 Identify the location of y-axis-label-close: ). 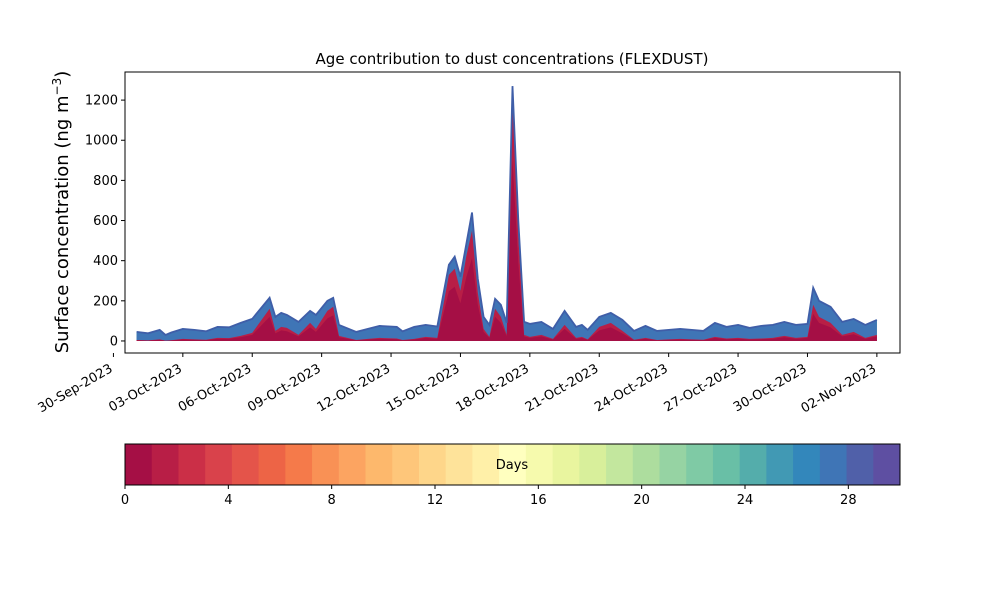
(62, 74).